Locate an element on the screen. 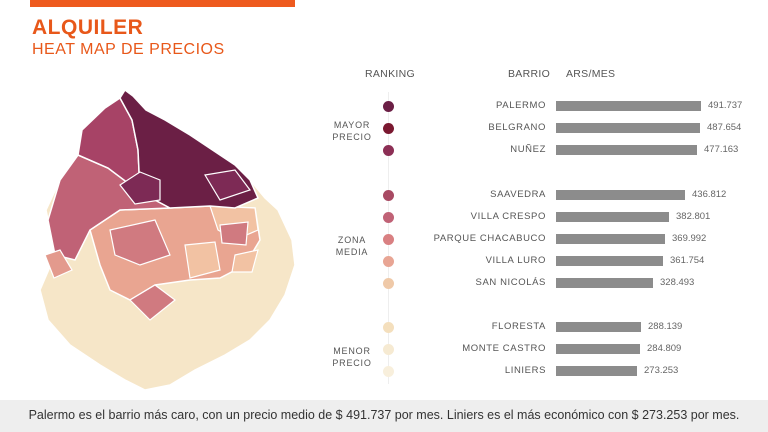 The image size is (768, 432). unit-header: ARS/MES is located at coordinates (591, 74).